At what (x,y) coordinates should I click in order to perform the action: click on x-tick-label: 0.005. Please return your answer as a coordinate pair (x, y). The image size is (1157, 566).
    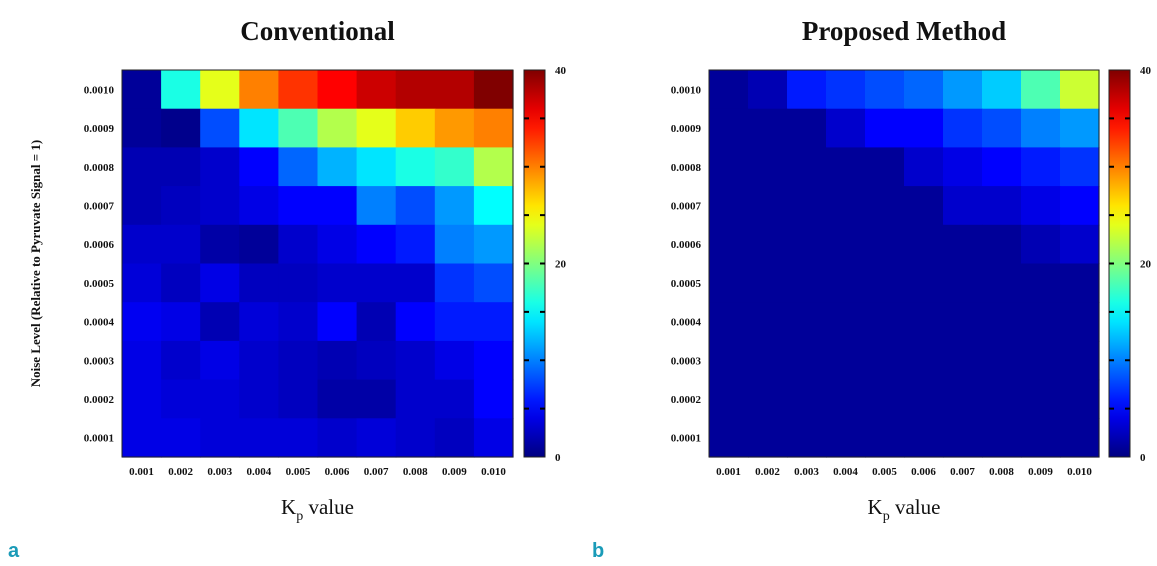
    Looking at the image, I should click on (884, 472).